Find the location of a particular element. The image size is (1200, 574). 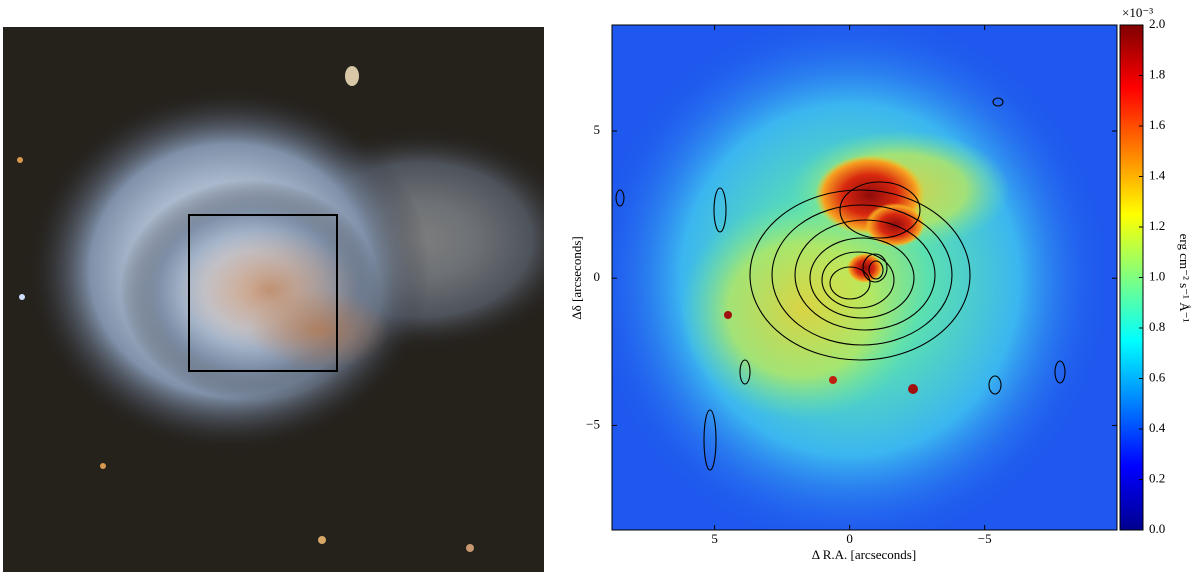

colorbar-multiplier: ×10⁻³ is located at coordinates (1137, 12).